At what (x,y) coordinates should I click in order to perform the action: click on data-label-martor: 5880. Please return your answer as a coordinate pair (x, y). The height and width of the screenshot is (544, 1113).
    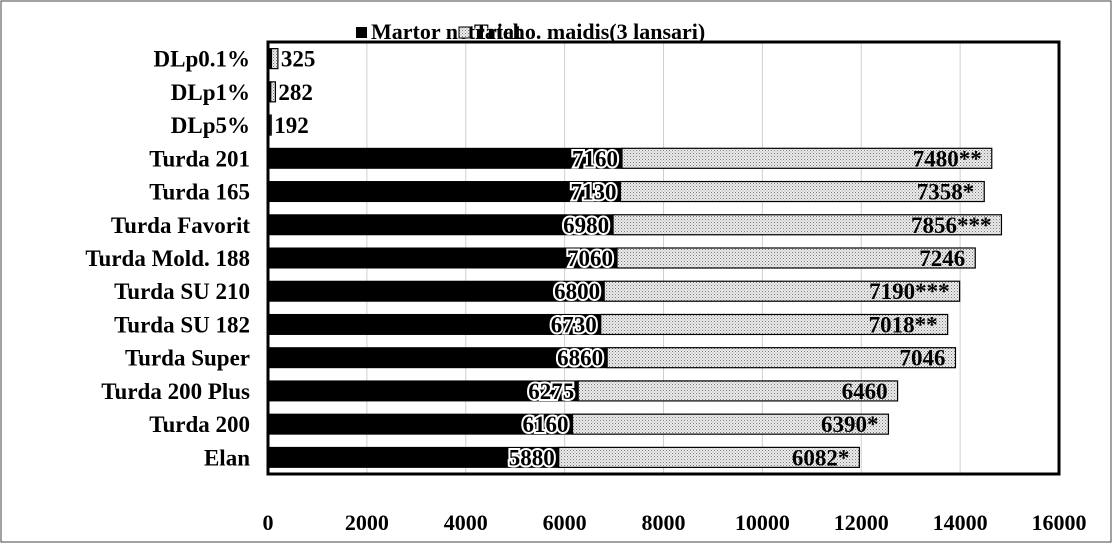
    Looking at the image, I should click on (532, 457).